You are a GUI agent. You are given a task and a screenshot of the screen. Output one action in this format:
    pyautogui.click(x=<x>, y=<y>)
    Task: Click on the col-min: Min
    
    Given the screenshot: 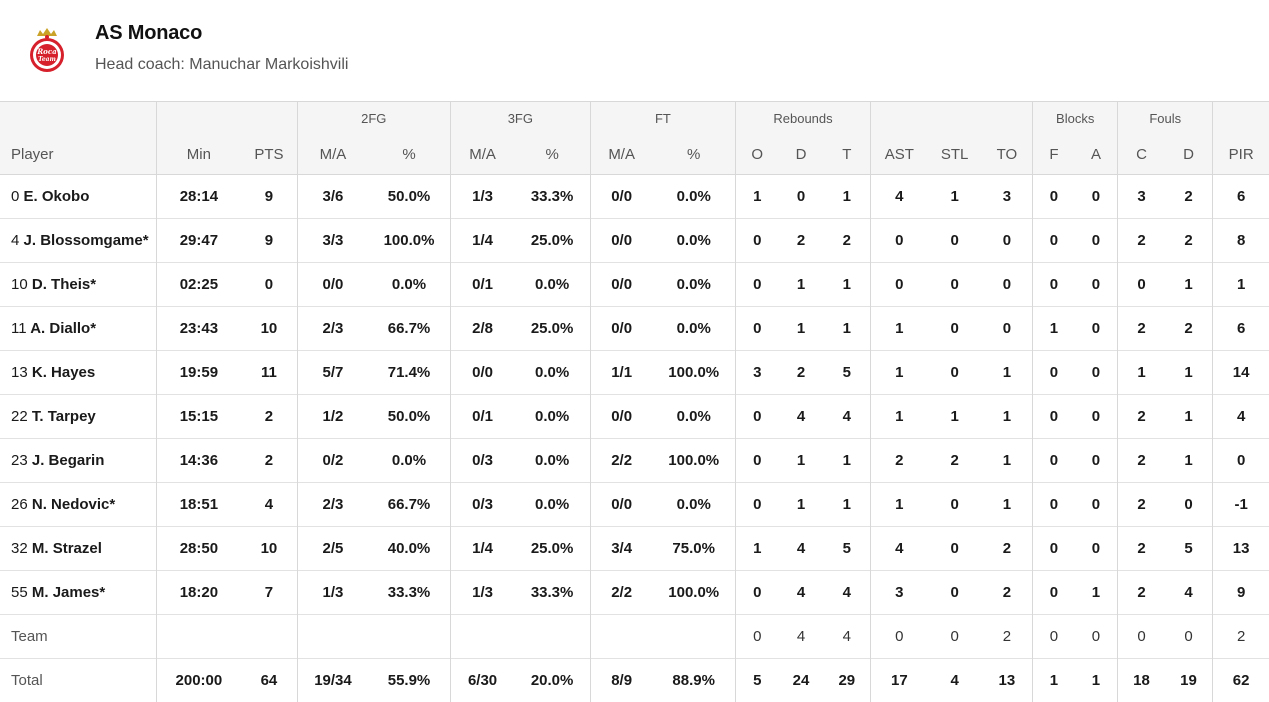 What is the action you would take?
    pyautogui.click(x=198, y=155)
    